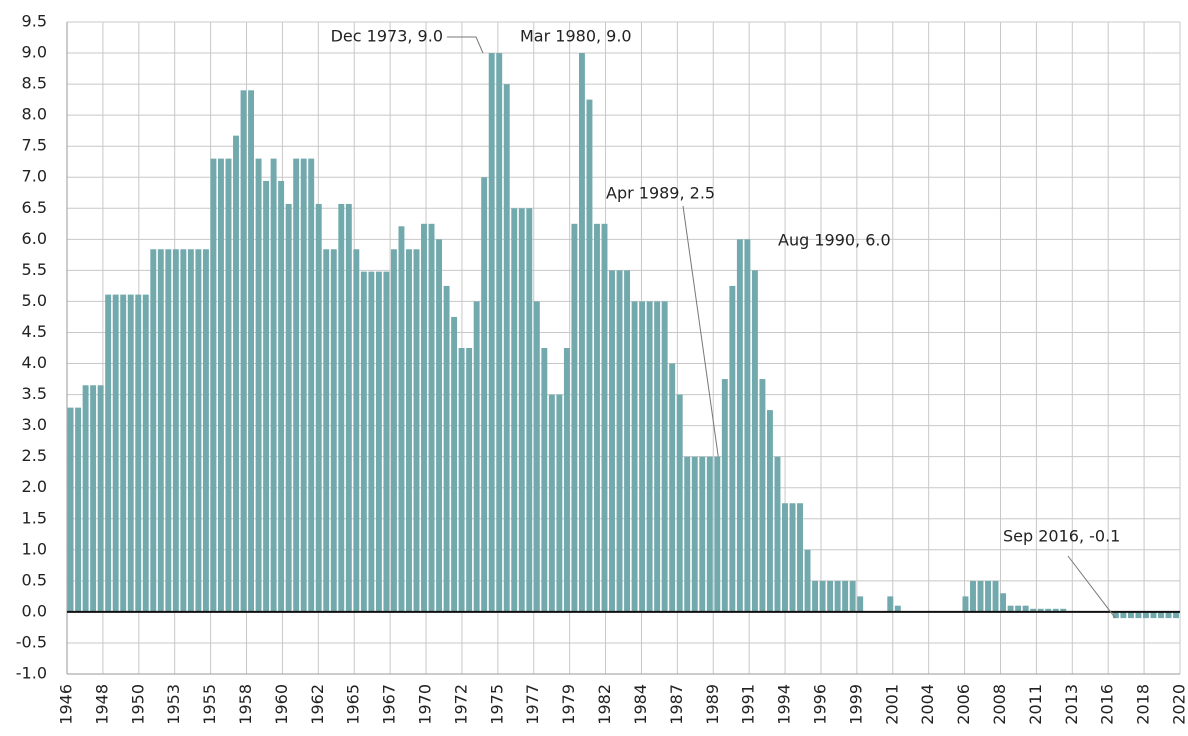 This screenshot has width=1188, height=736. What do you see at coordinates (66, 704) in the screenshot?
I see `x-tick-label: 1946` at bounding box center [66, 704].